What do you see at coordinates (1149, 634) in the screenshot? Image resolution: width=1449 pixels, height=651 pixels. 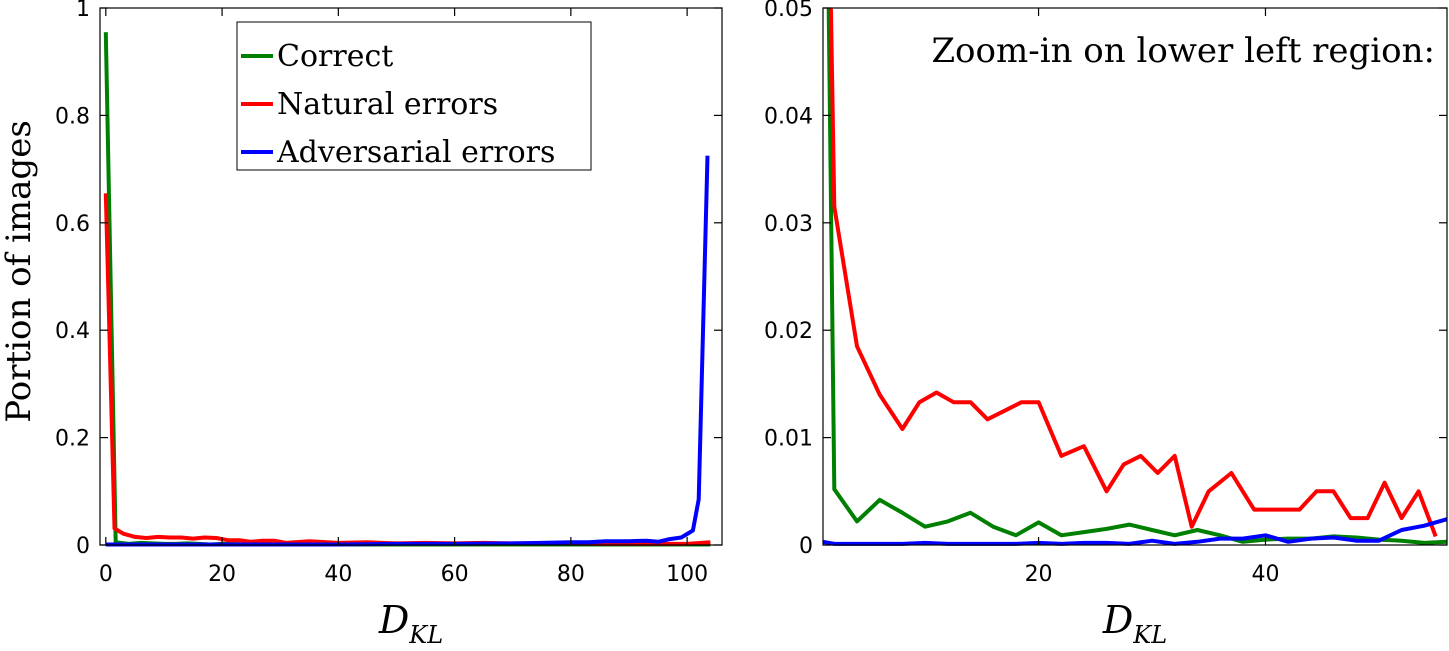 I see `right-x-axis-label-subscript: KL` at bounding box center [1149, 634].